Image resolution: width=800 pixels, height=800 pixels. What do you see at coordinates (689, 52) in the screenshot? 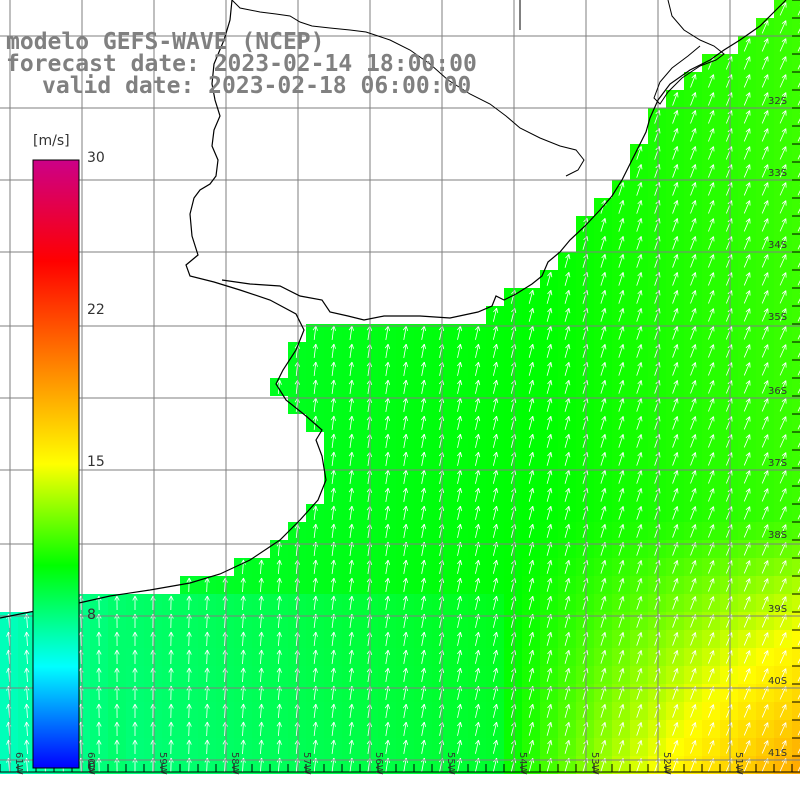
I see `lagoon-outline` at bounding box center [689, 52].